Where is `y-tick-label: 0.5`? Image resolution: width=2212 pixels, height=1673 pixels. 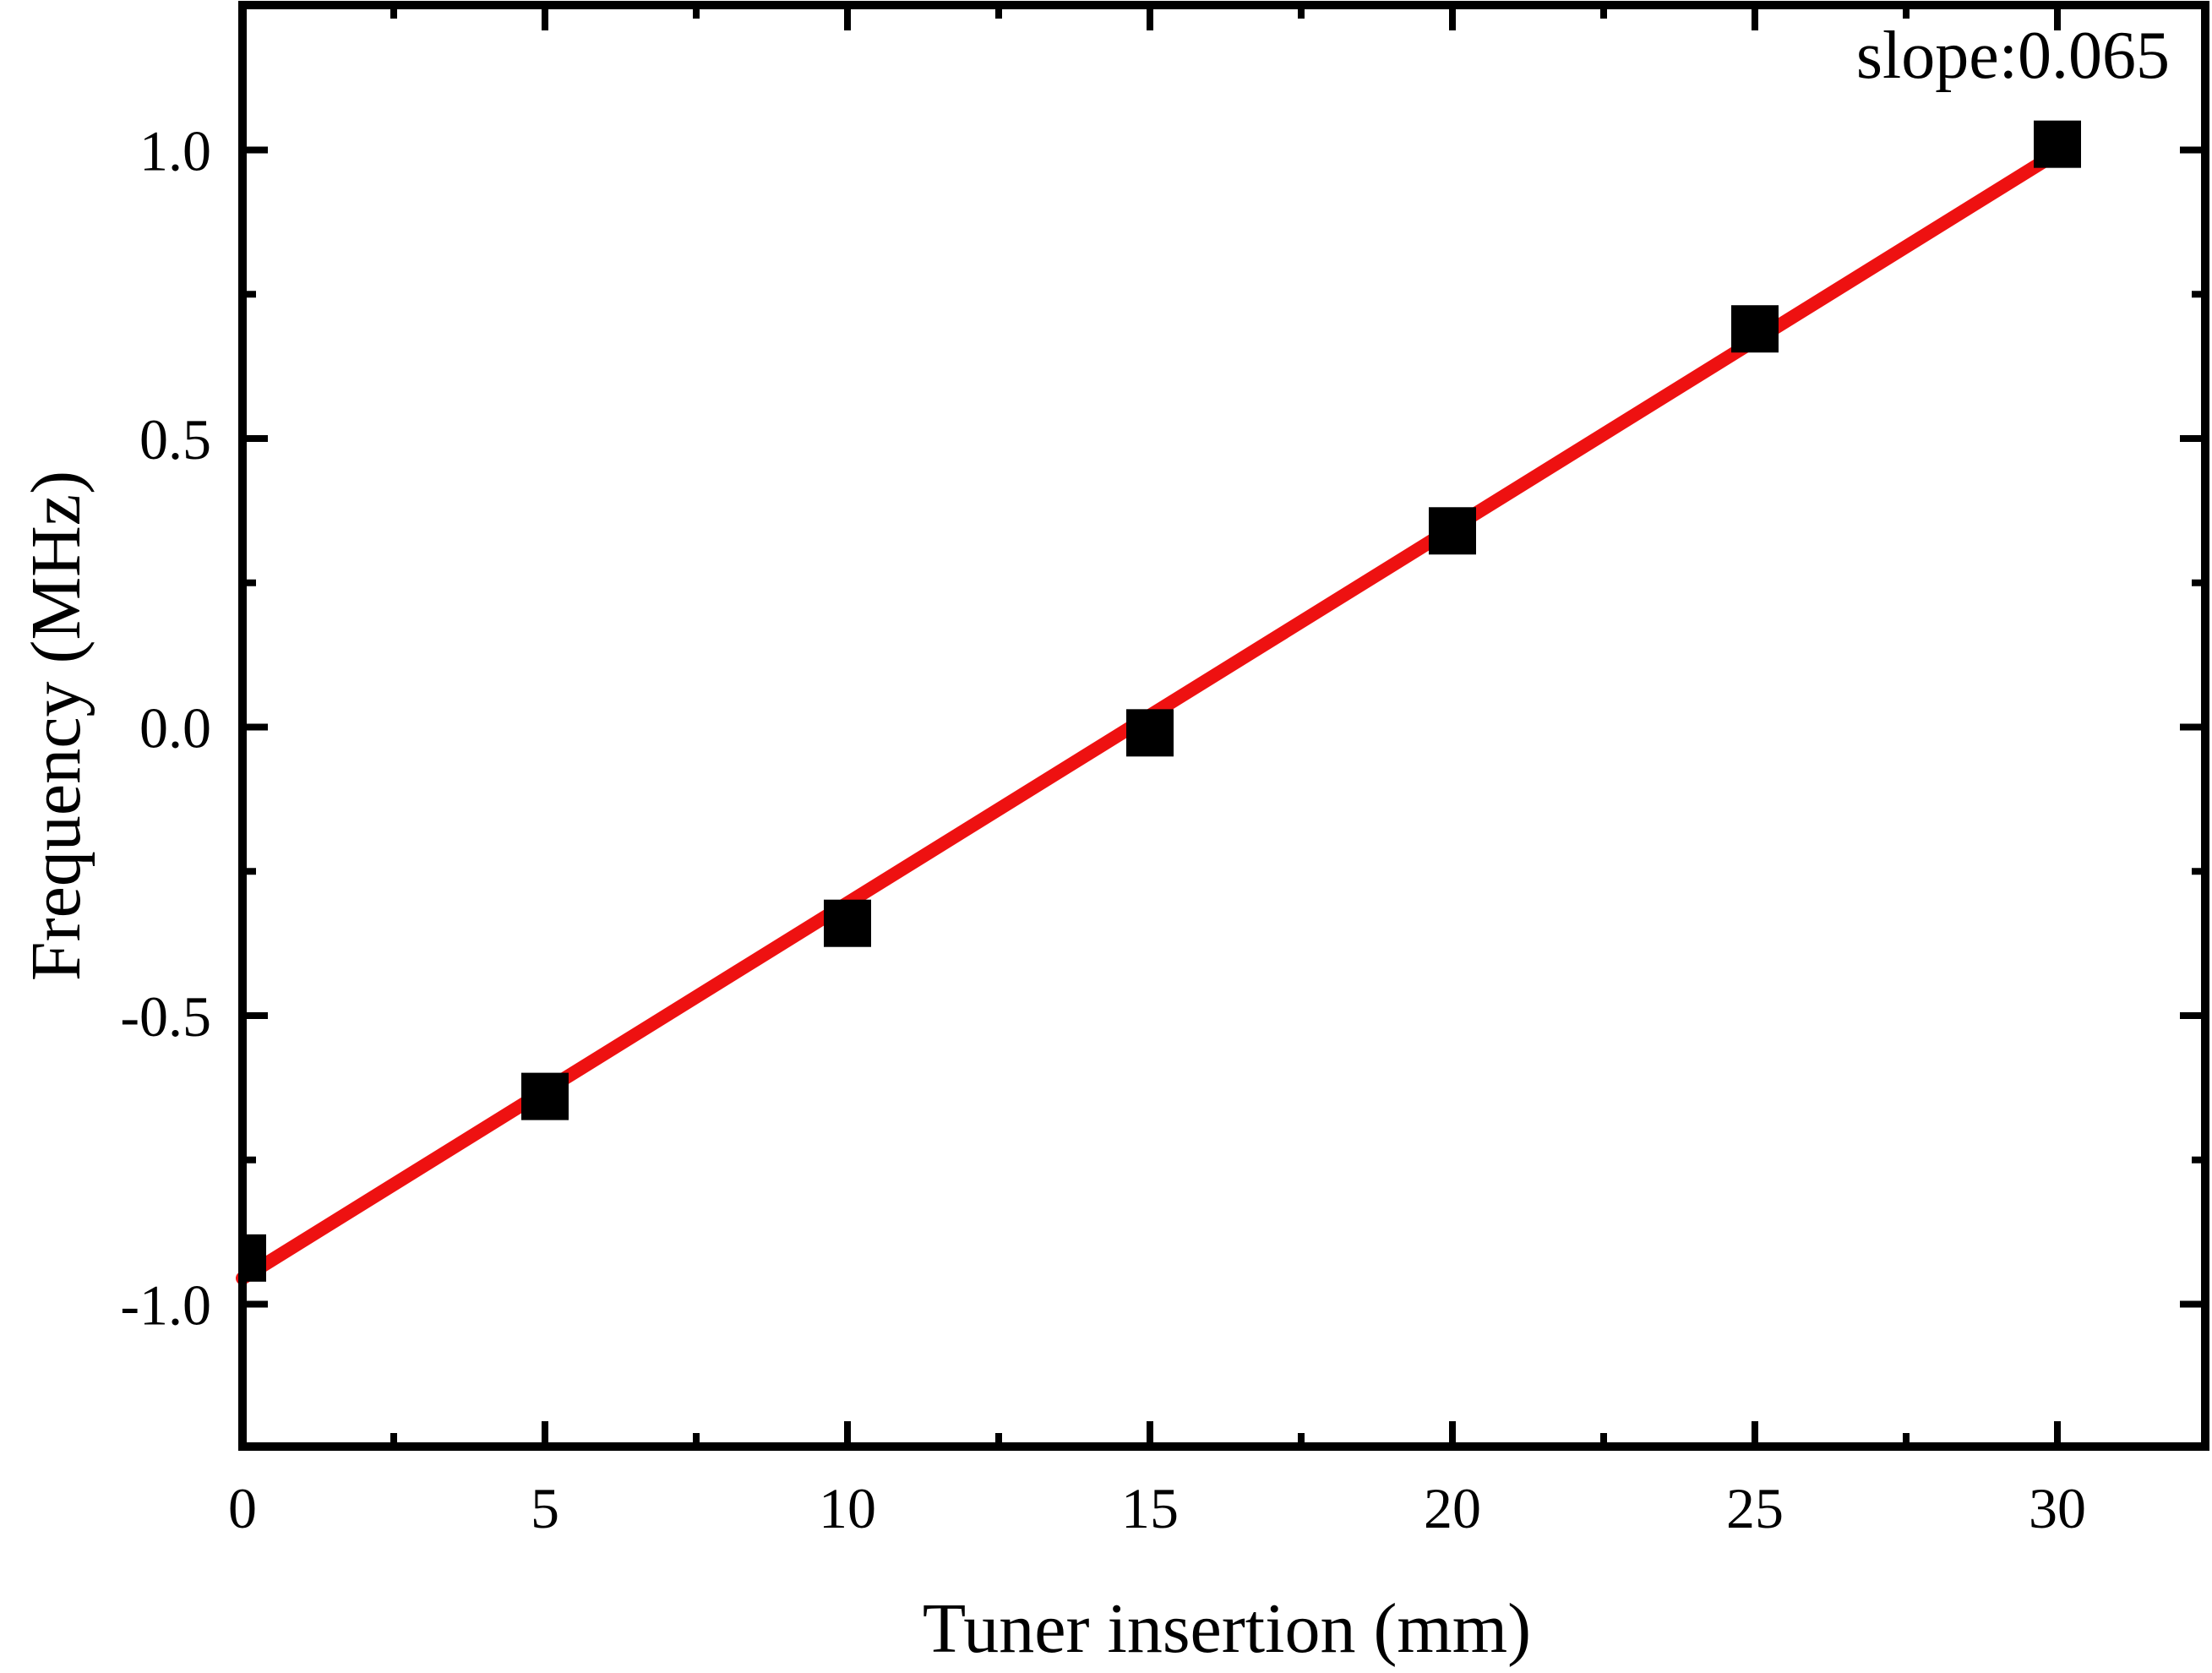
y-tick-label: 0.5 is located at coordinates (175, 439).